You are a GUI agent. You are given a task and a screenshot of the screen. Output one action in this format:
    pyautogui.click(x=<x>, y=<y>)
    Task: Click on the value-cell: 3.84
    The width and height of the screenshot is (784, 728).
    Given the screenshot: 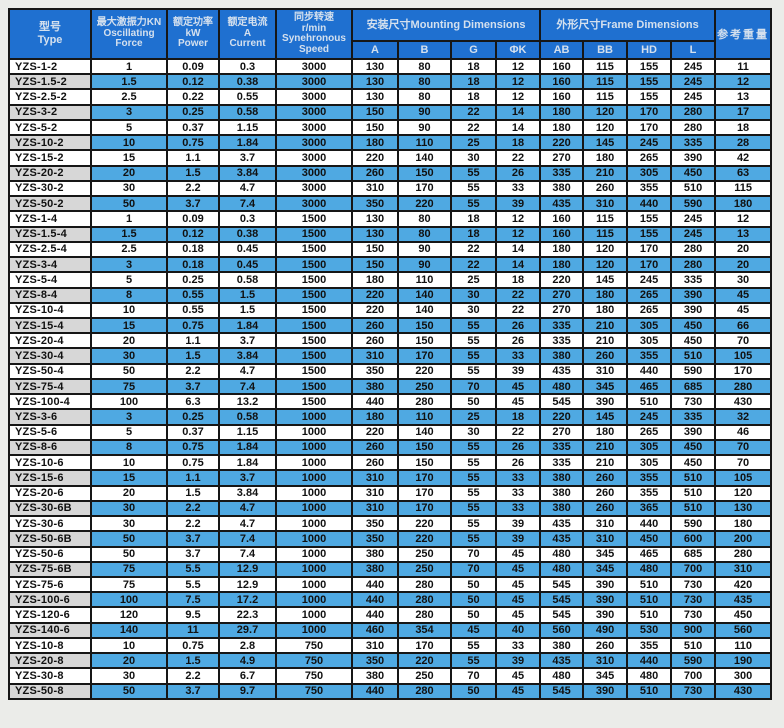 What is the action you would take?
    pyautogui.click(x=247, y=356)
    